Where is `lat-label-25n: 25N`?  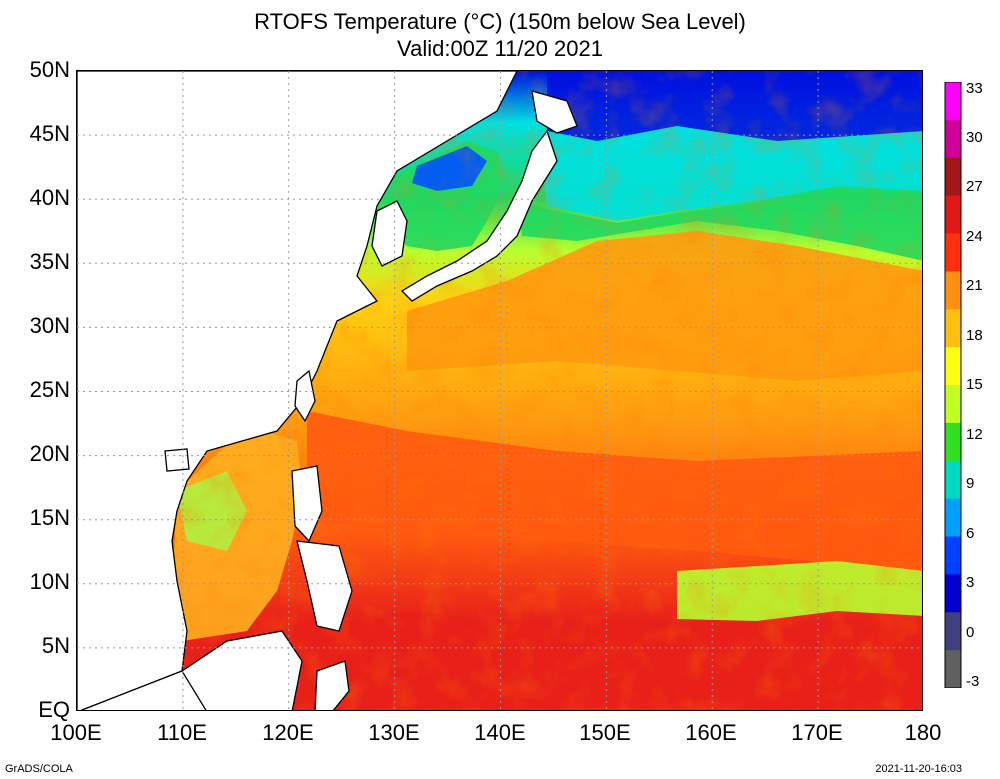 lat-label-25n: 25N is located at coordinates (49, 389).